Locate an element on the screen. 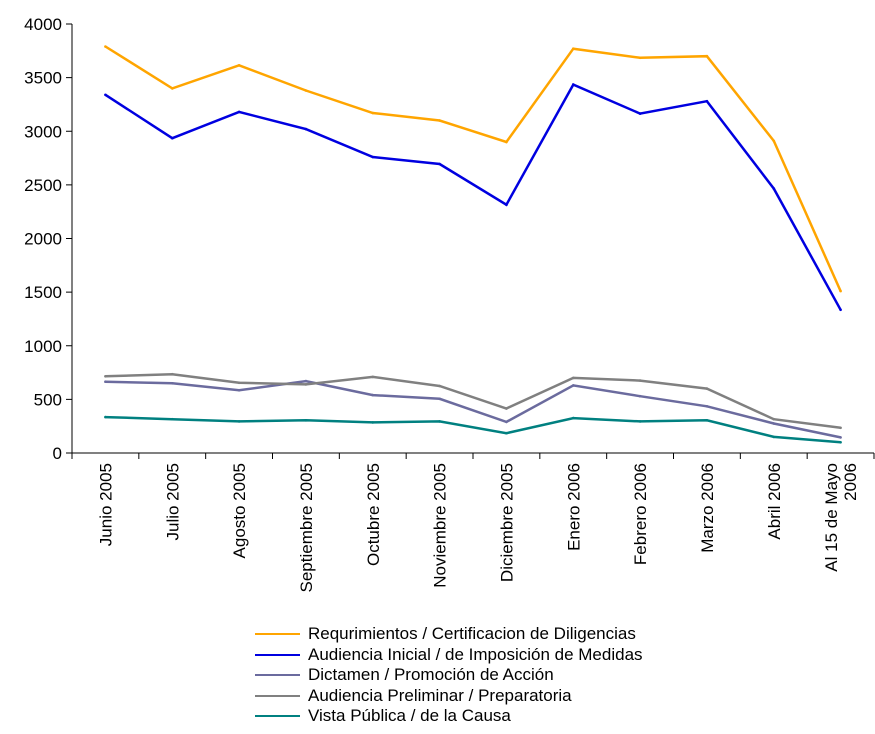  x-tick-label-line: Enero 2006 is located at coordinates (573, 507).